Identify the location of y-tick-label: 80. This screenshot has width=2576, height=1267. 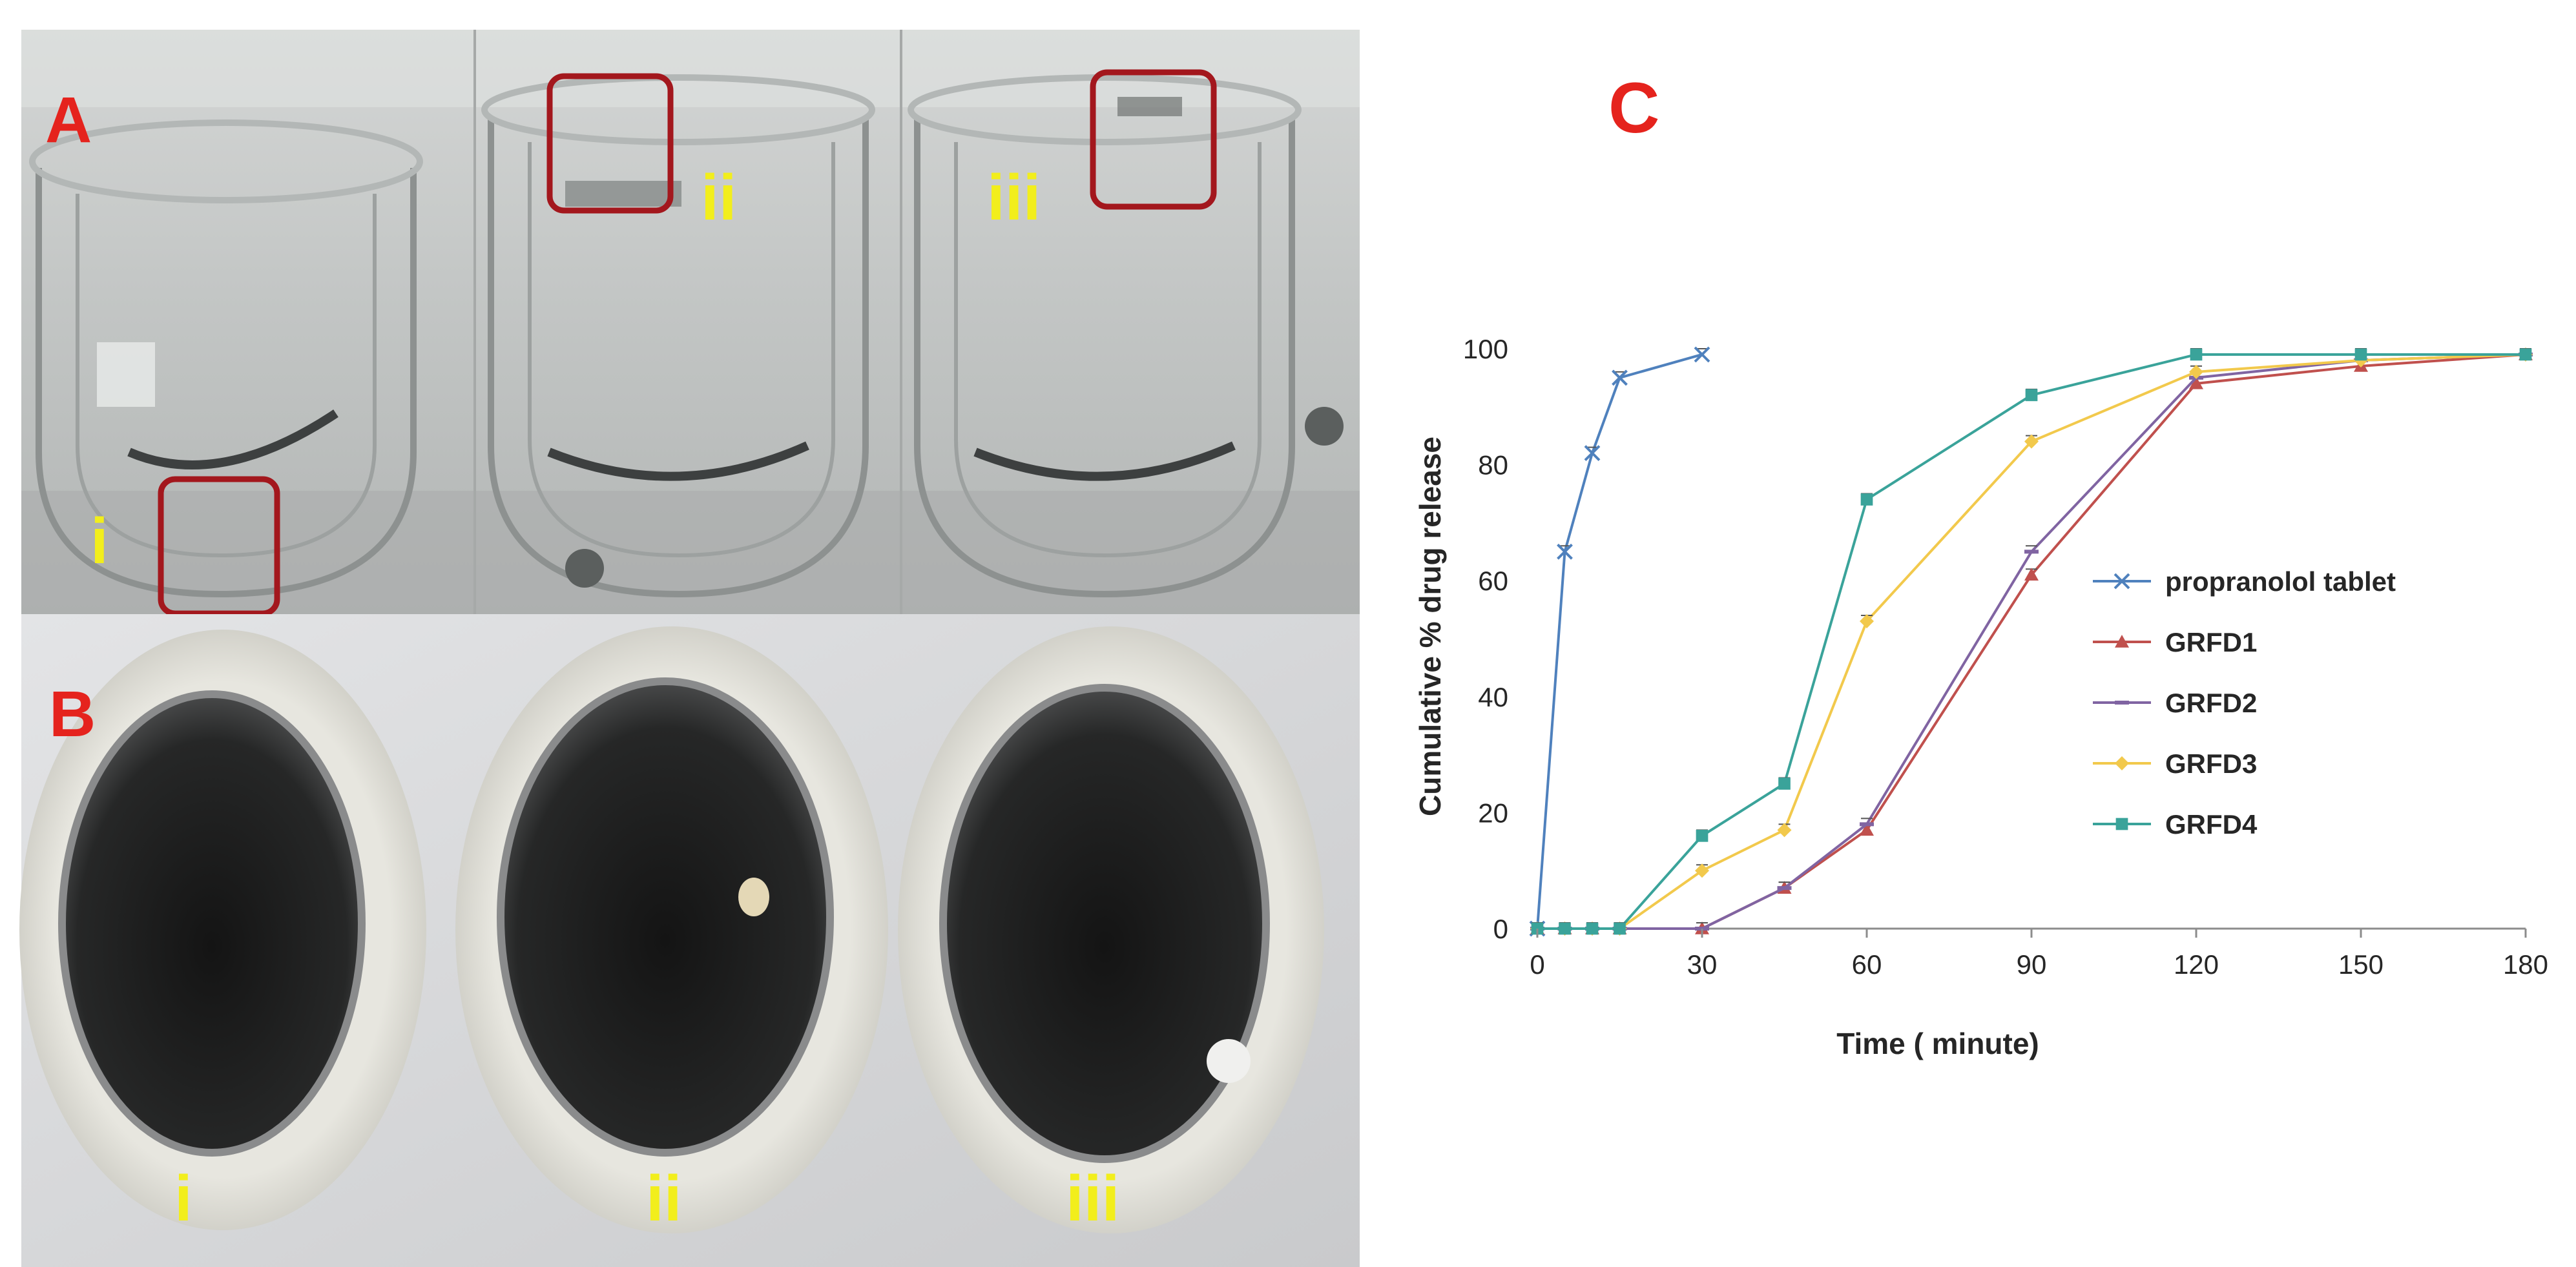
(1493, 465).